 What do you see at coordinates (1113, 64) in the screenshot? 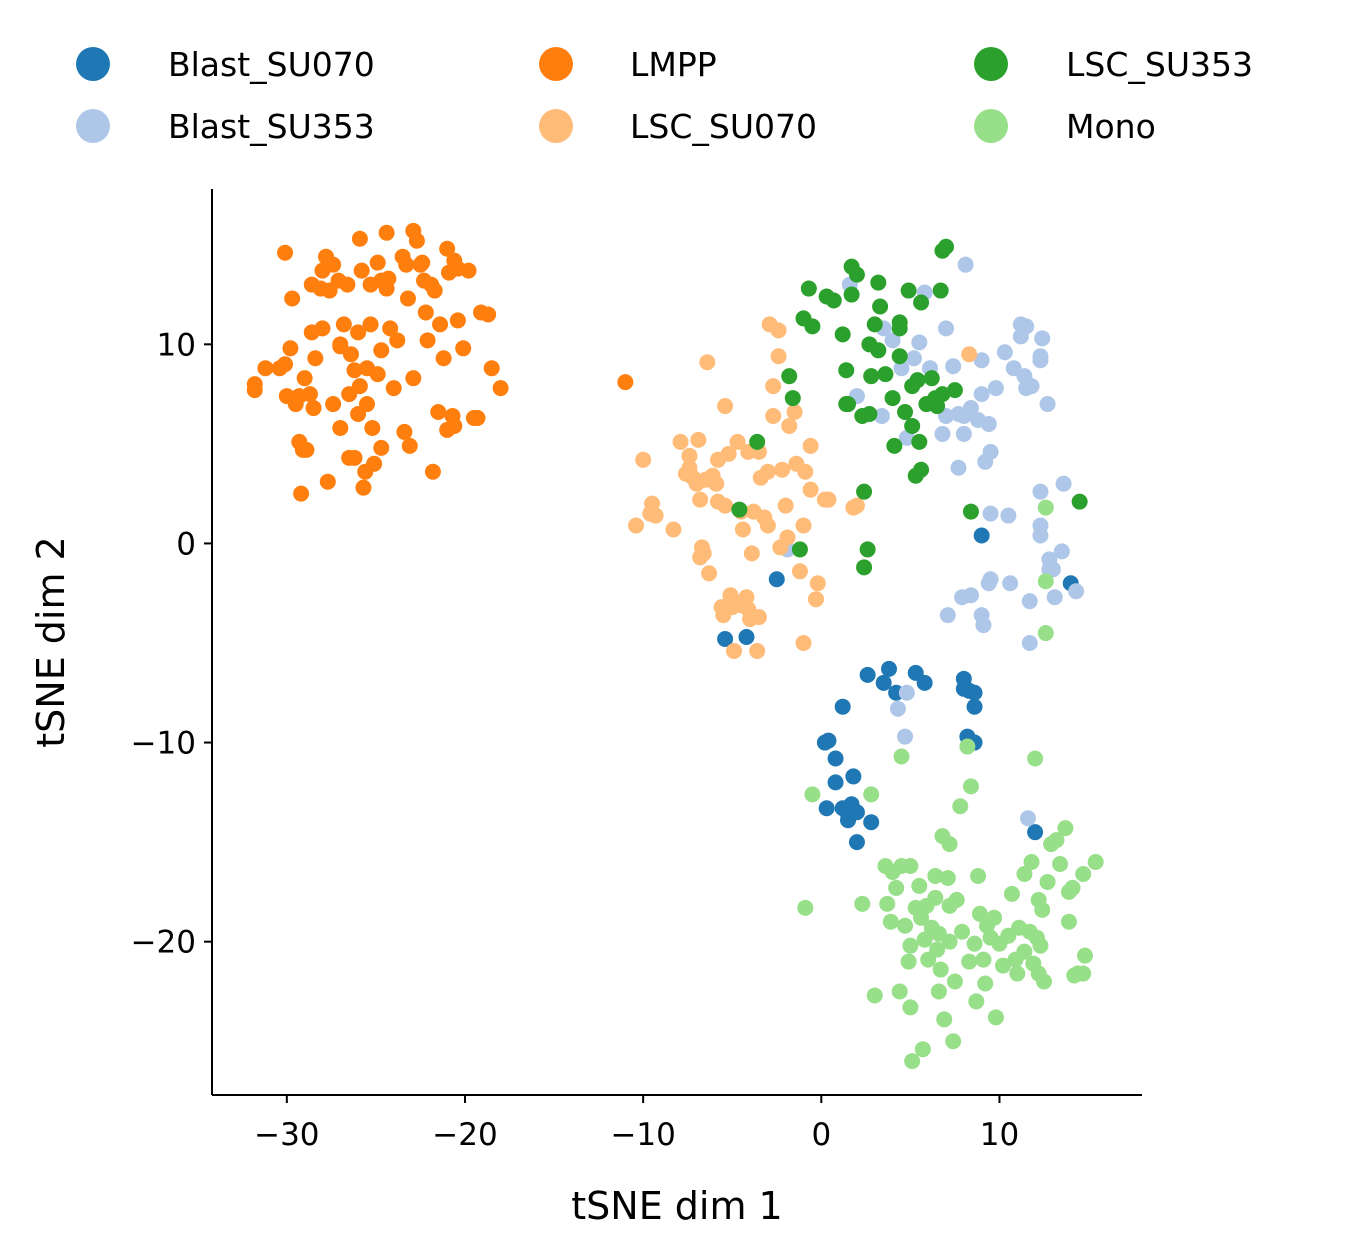
I see `legend-entry: LSC_SU353` at bounding box center [1113, 64].